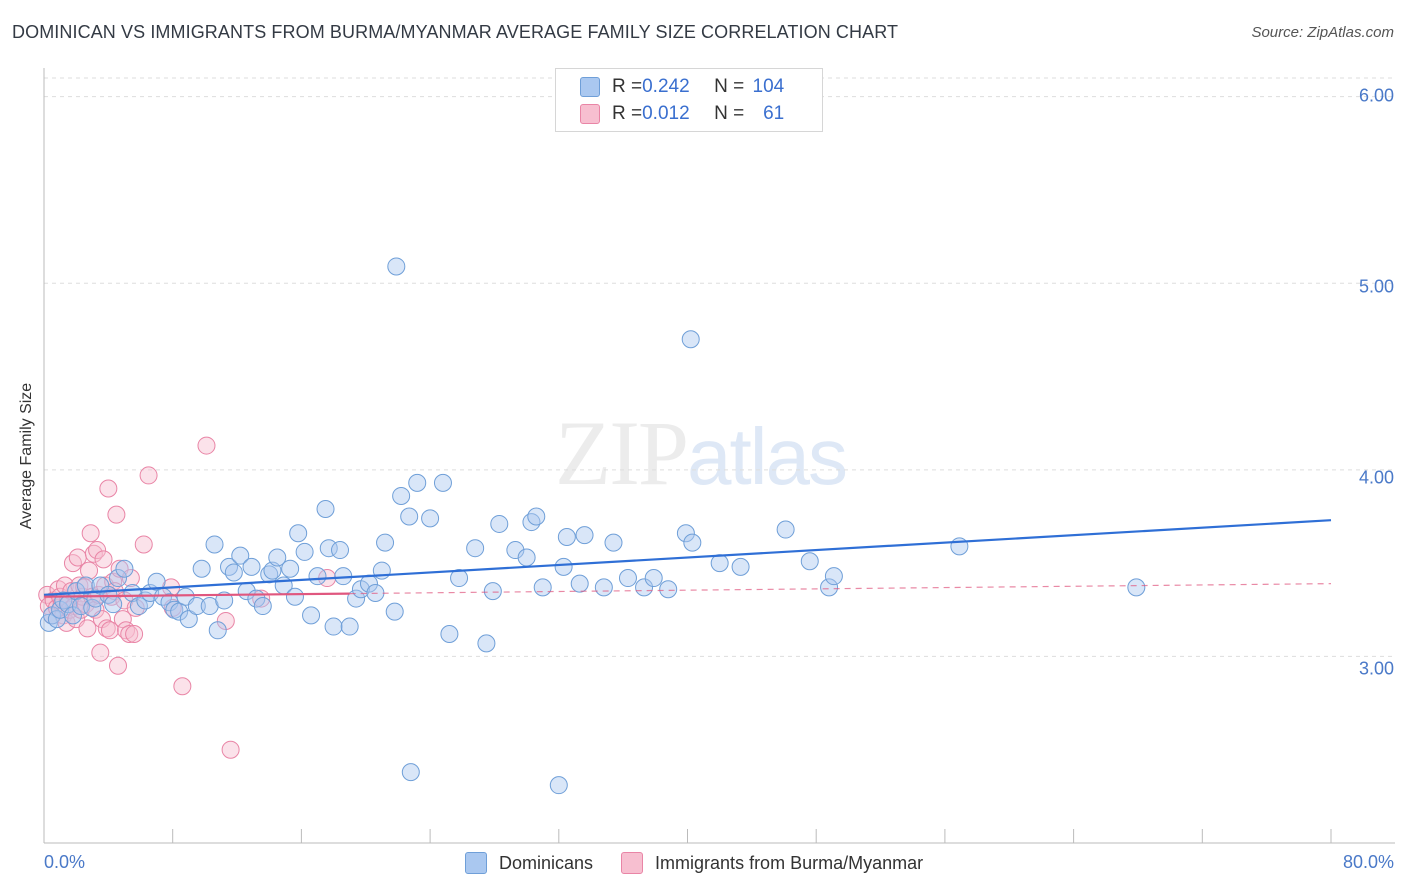 This screenshot has height=892, width=1406. What do you see at coordinates (26, 456) in the screenshot?
I see `y-axis-label: Average Family Size` at bounding box center [26, 456].